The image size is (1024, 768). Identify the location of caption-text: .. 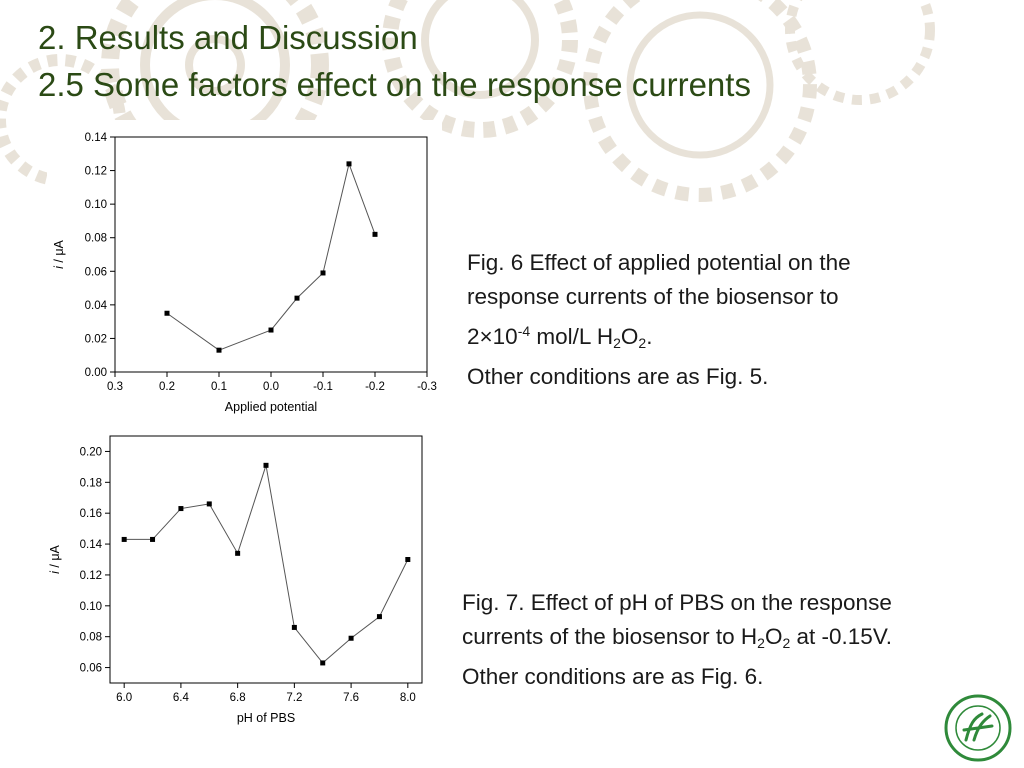
(649, 336).